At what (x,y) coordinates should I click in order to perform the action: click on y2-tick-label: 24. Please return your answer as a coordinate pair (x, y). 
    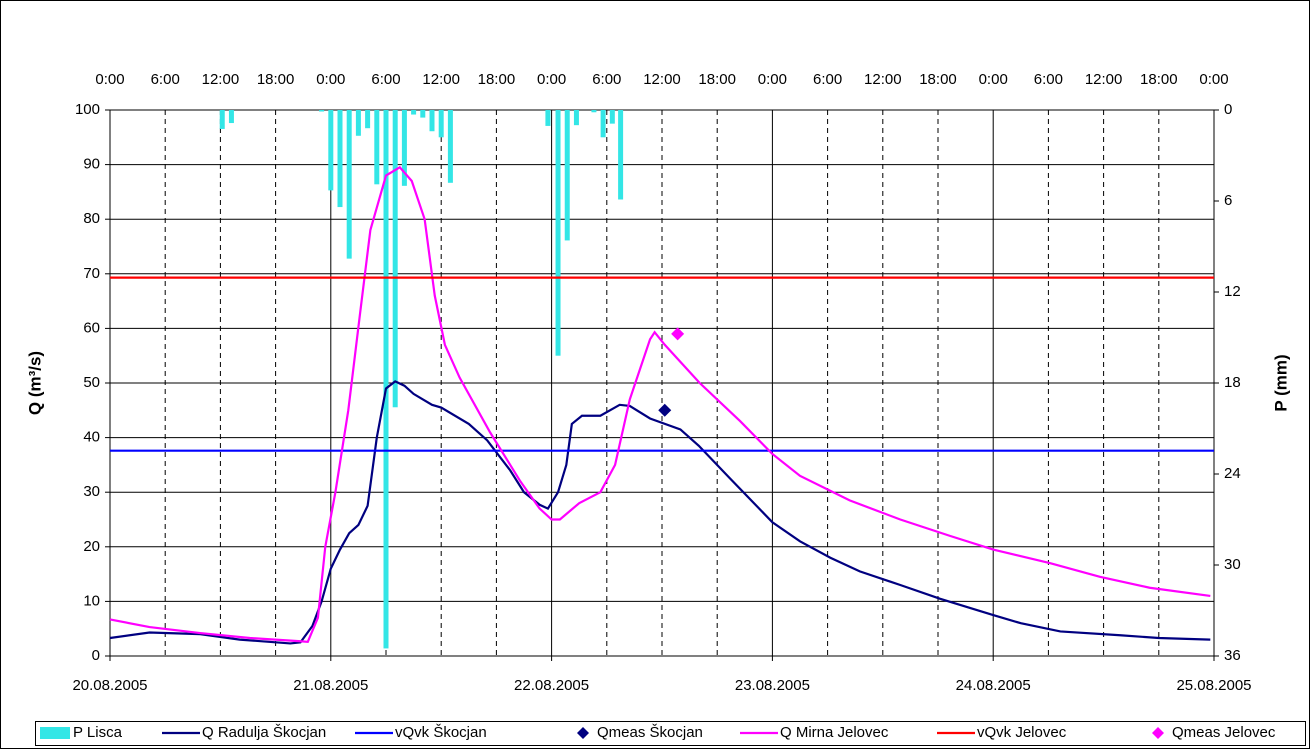
    Looking at the image, I should click on (1232, 473).